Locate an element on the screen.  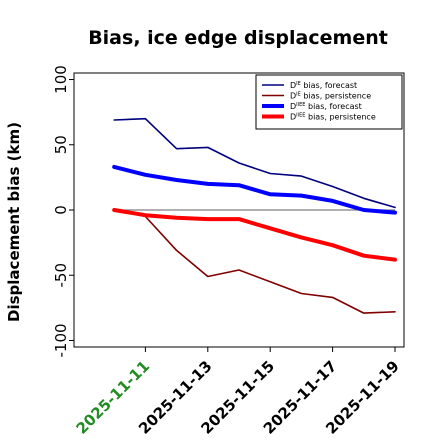
y-tick-label: 100 is located at coordinates (61, 79).